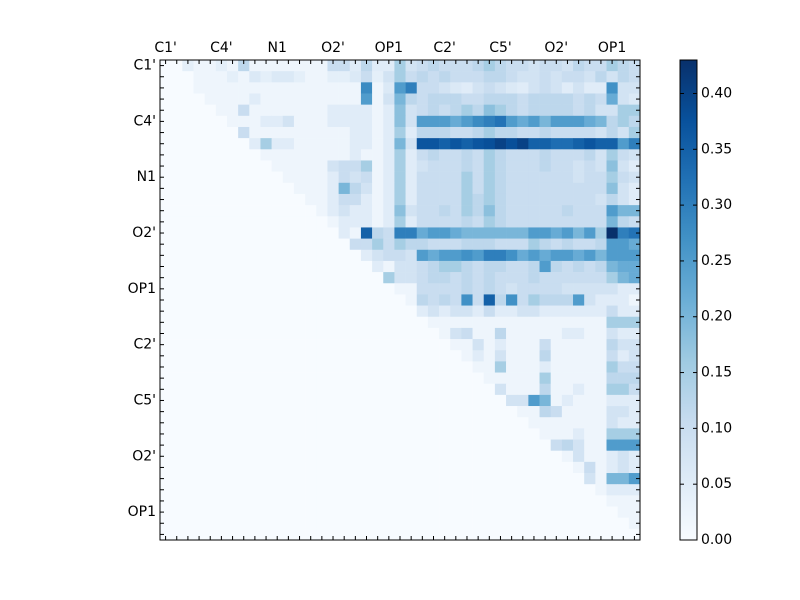 The height and width of the screenshot is (600, 800). What do you see at coordinates (144, 121) in the screenshot?
I see `y-tick-label: C4'` at bounding box center [144, 121].